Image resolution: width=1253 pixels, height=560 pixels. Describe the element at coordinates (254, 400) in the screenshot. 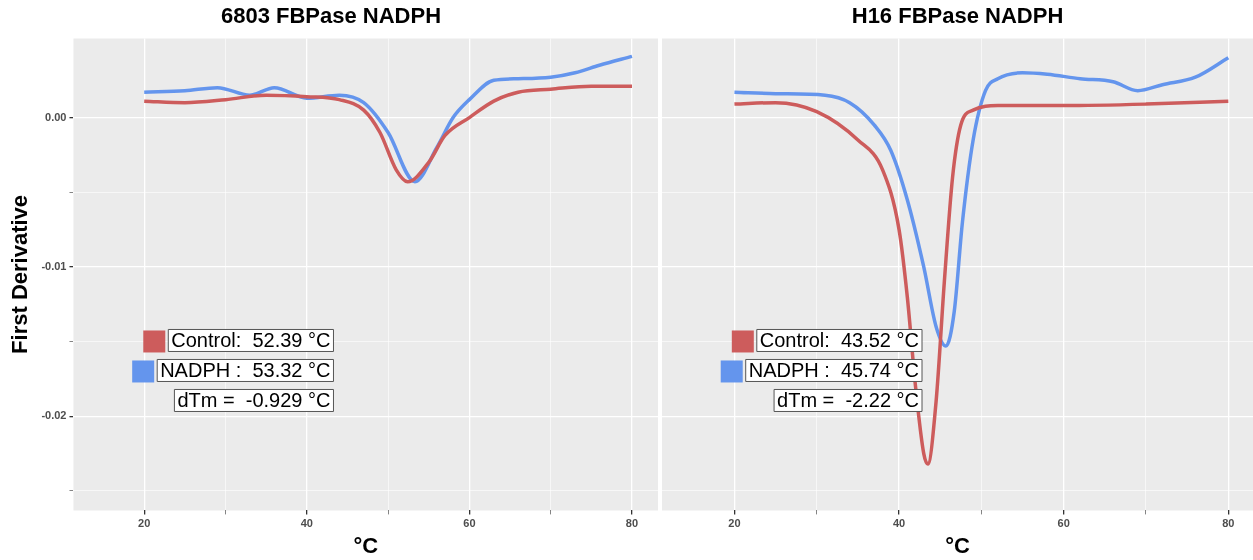

I see `annotation: dTm = -0.929 °C` at that location.